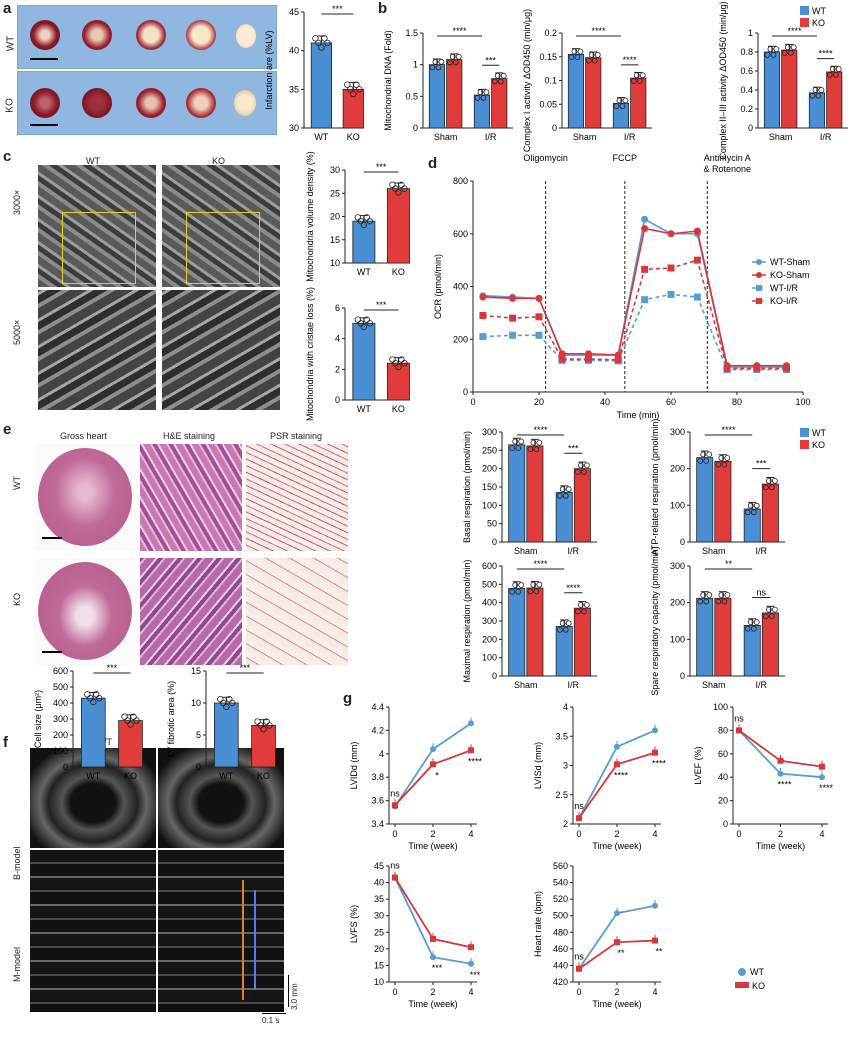 The width and height of the screenshot is (858, 1038). Describe the element at coordinates (364, 409) in the screenshot. I see `c_cristae-xtick-label: WT` at that location.